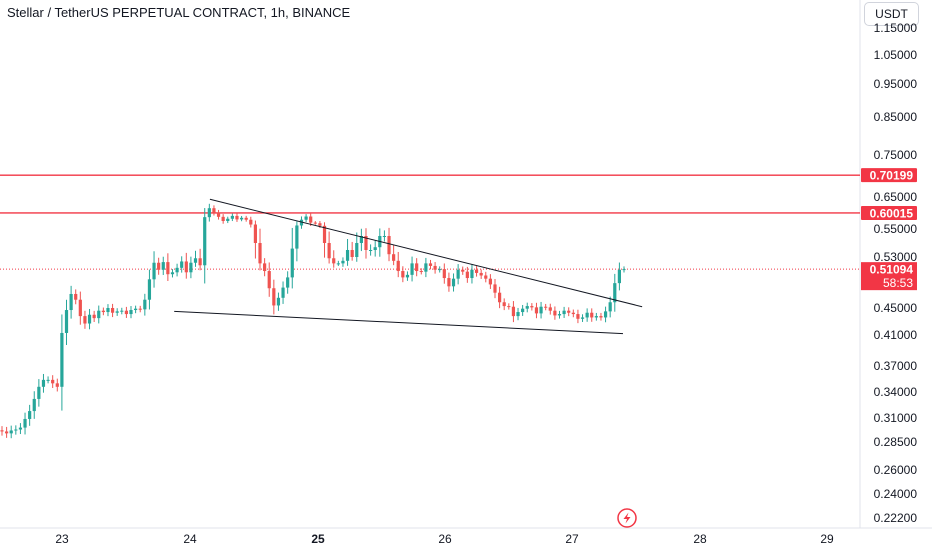 The image size is (932, 550). I want to click on price-tick-label: 0.28500, so click(896, 442).